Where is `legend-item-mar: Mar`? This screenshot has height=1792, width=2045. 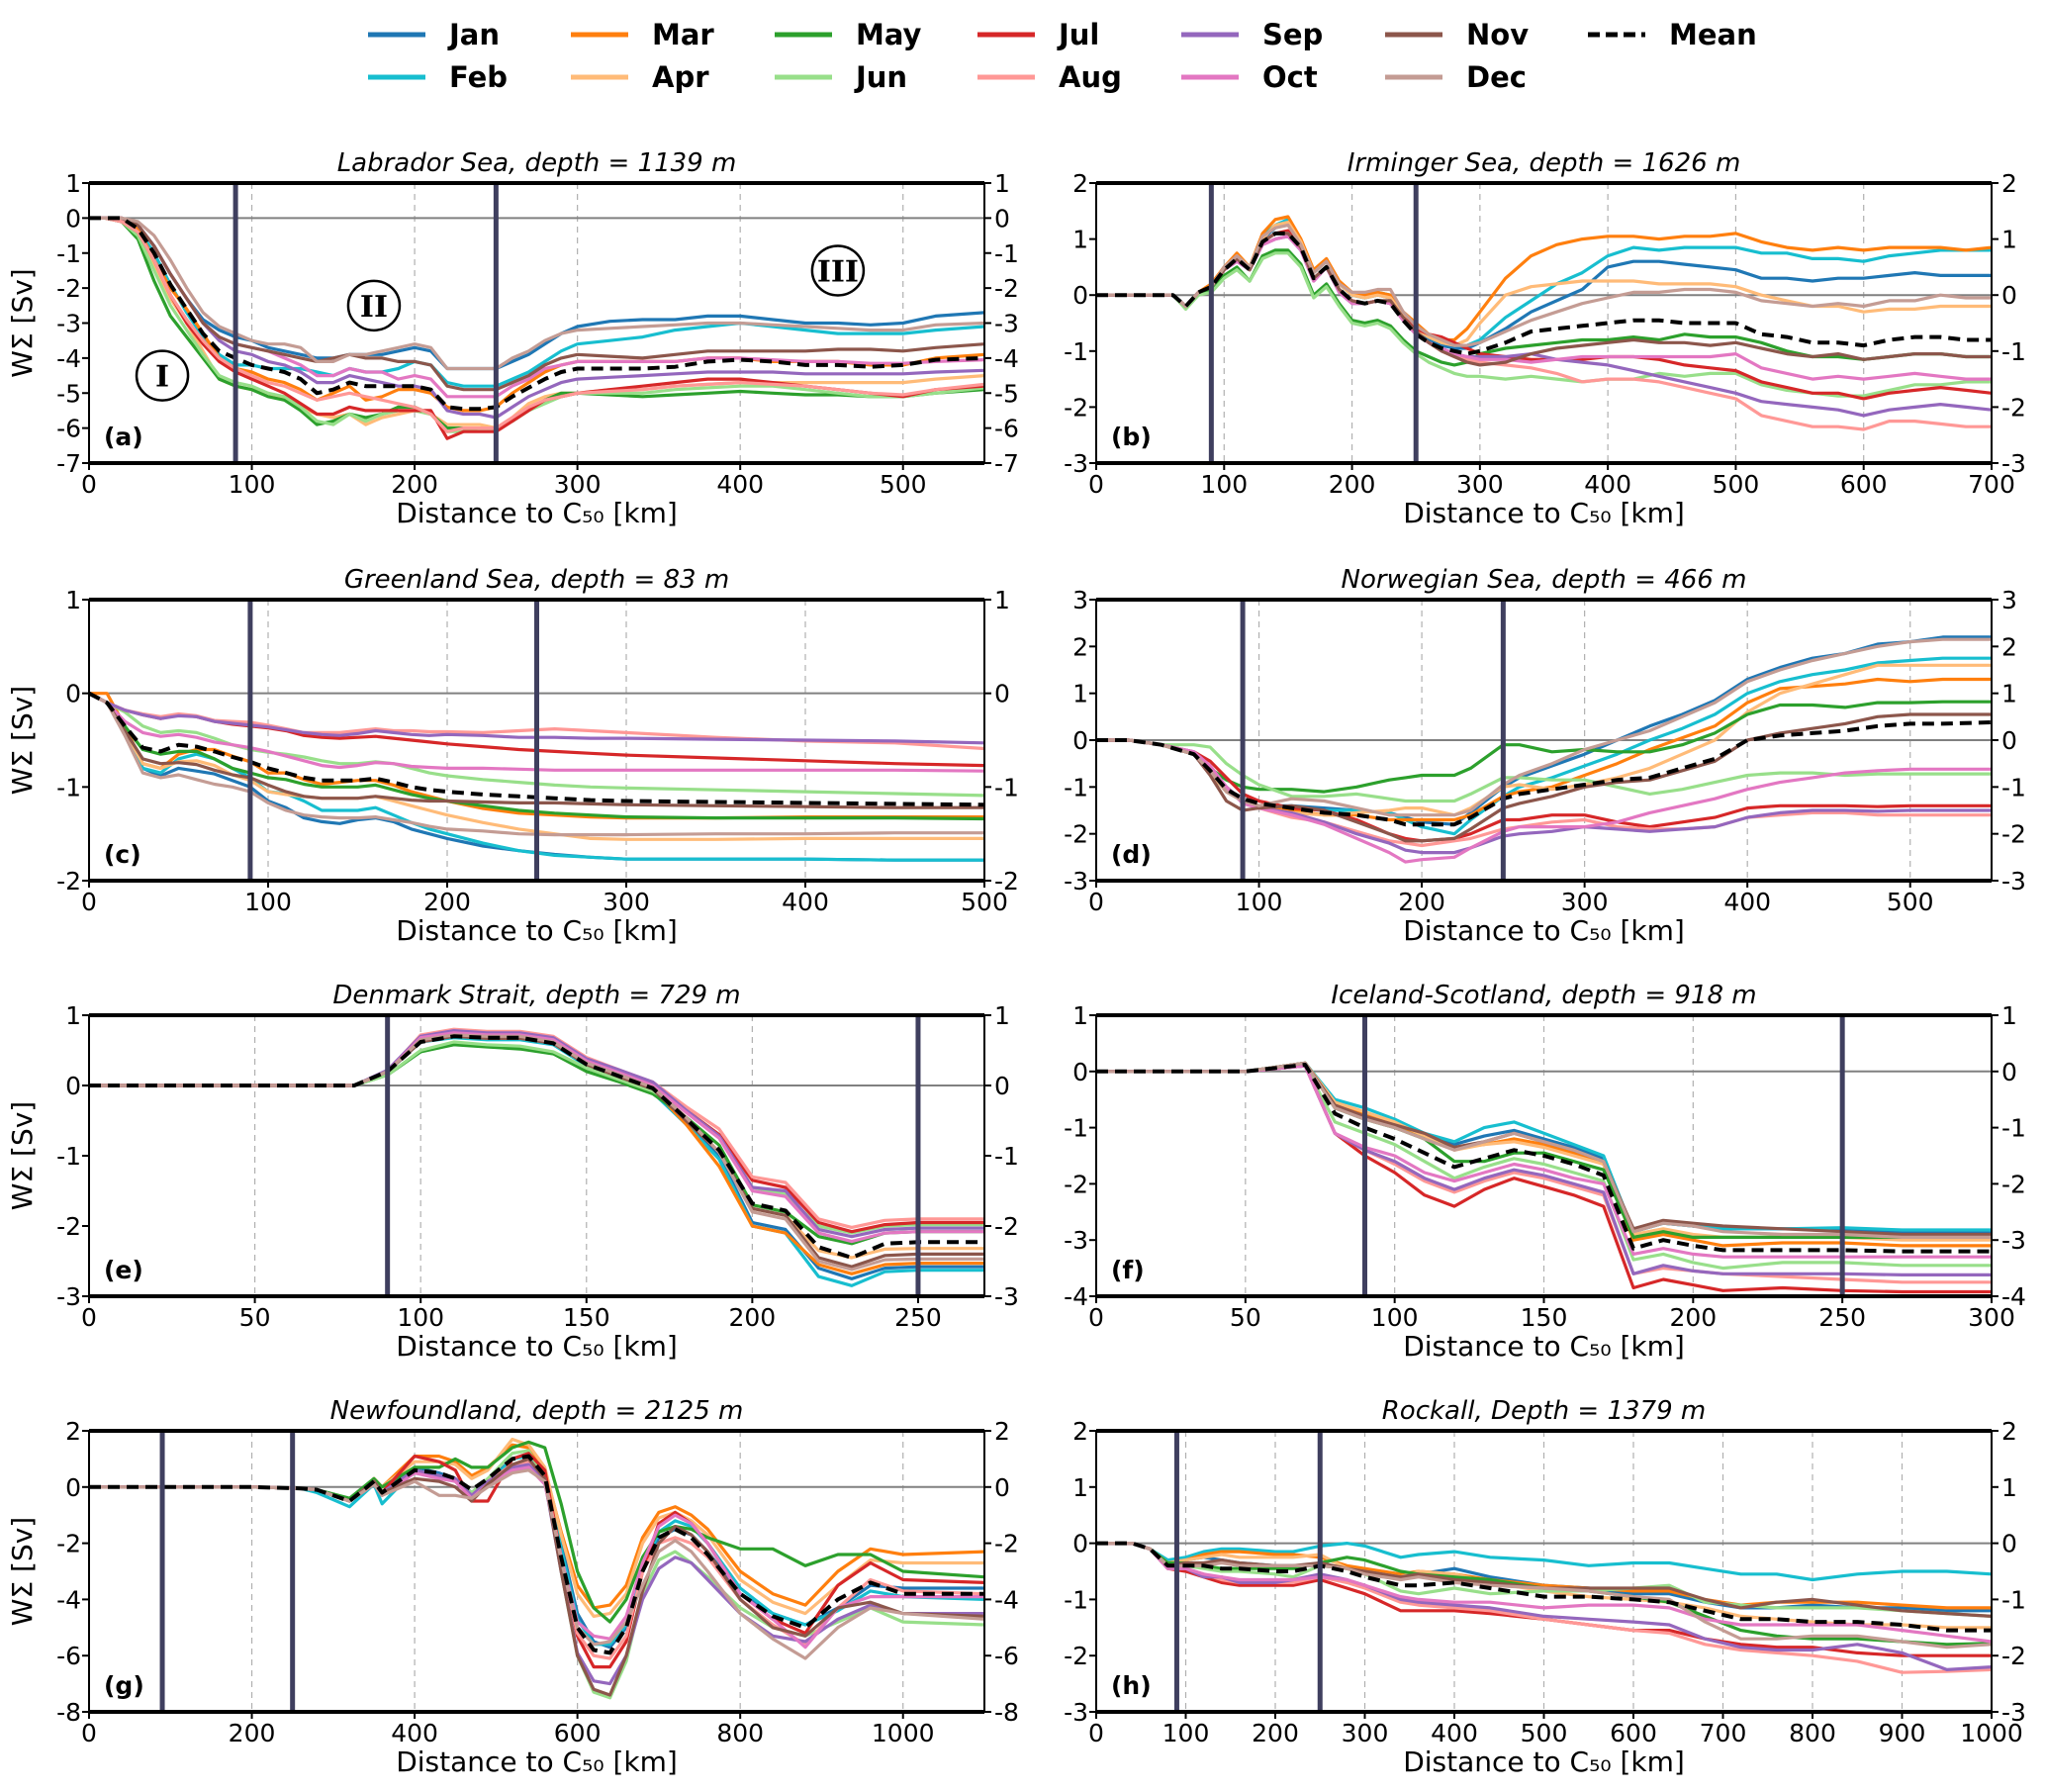 legend-item-mar: Mar is located at coordinates (642, 34).